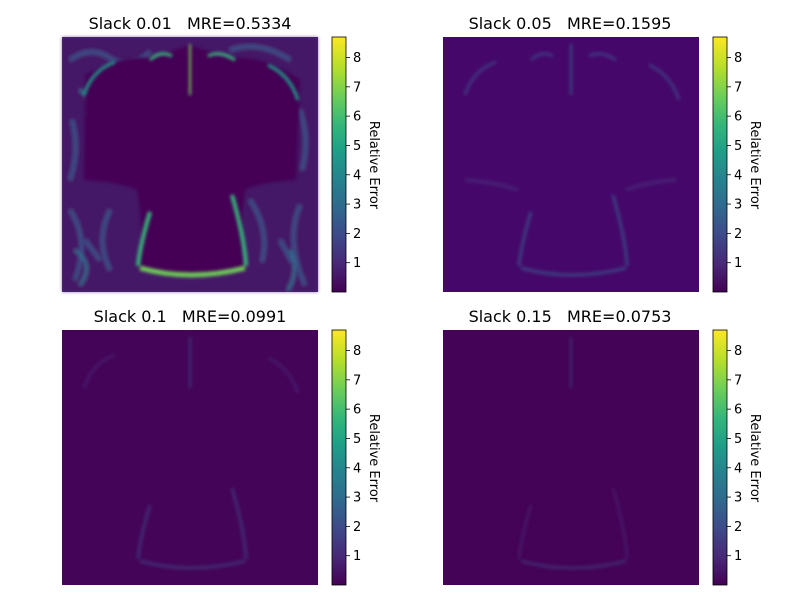 The height and width of the screenshot is (600, 800). I want to click on heatmap-shape-interior, so click(192, 160).